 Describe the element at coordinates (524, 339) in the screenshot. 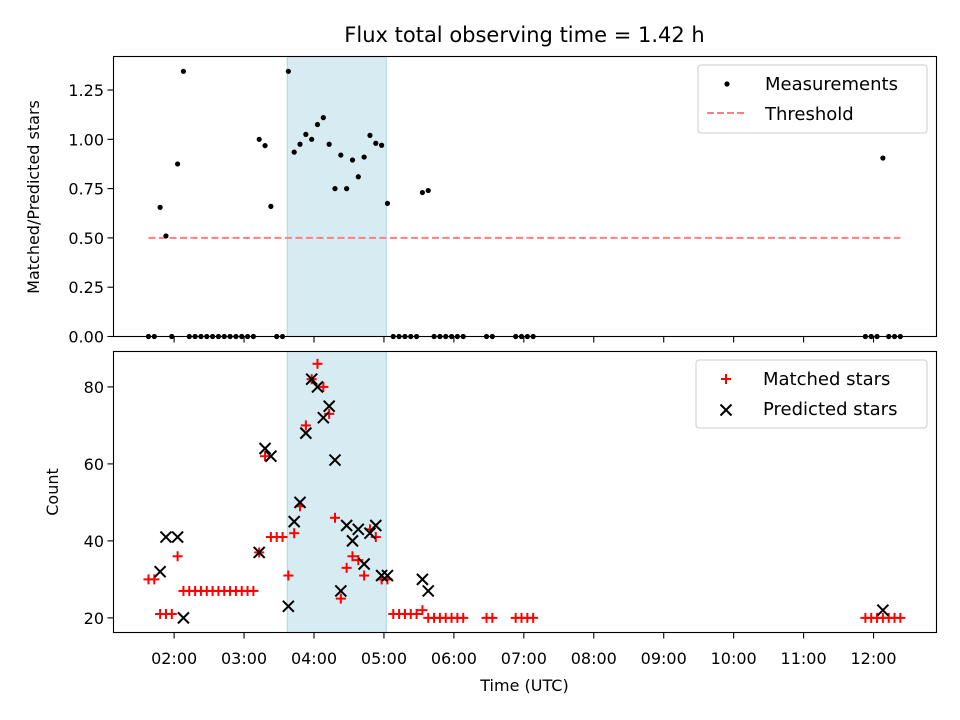

I see `top-x-axis` at that location.